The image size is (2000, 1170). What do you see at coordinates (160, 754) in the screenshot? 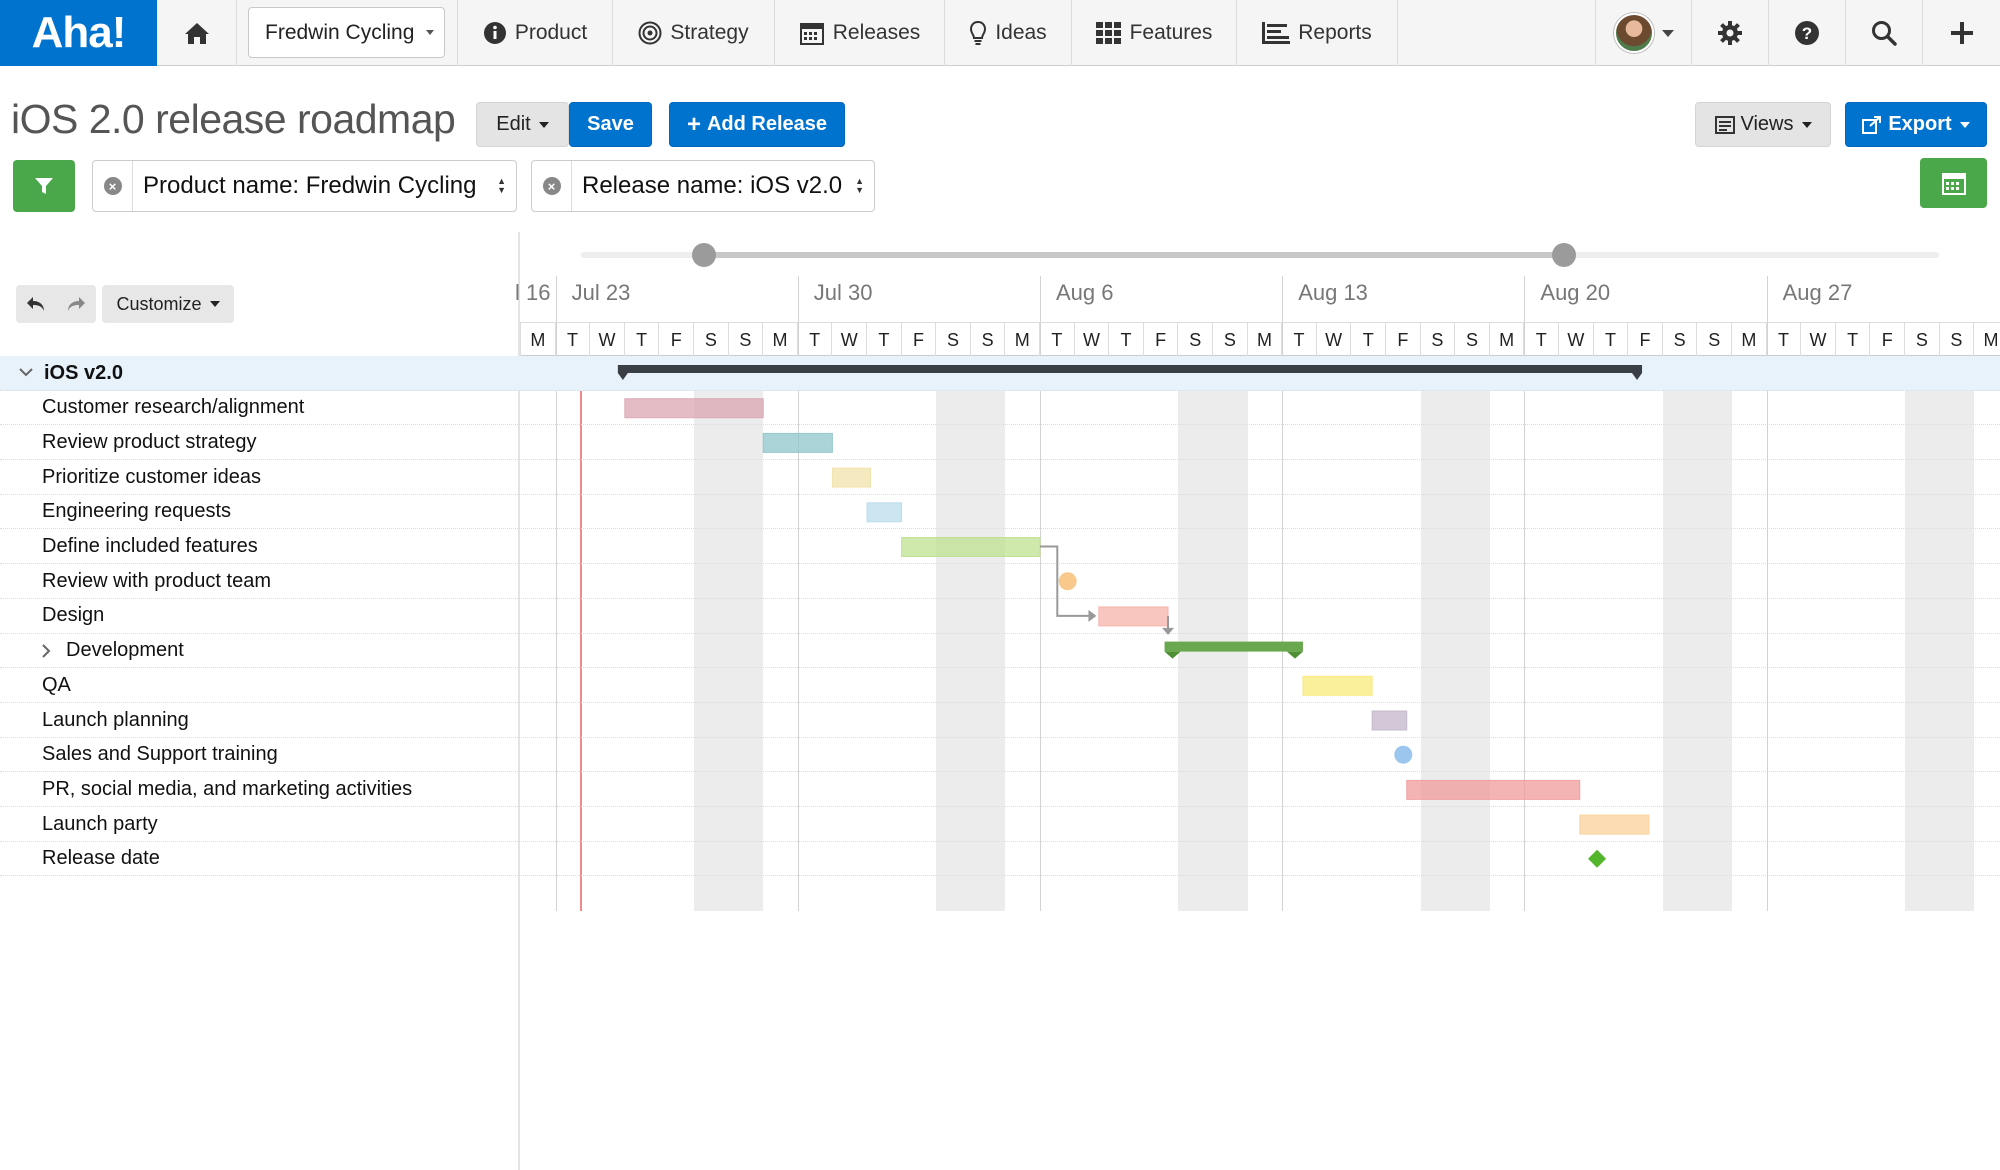
I see `row-label: Sales and Support training` at bounding box center [160, 754].